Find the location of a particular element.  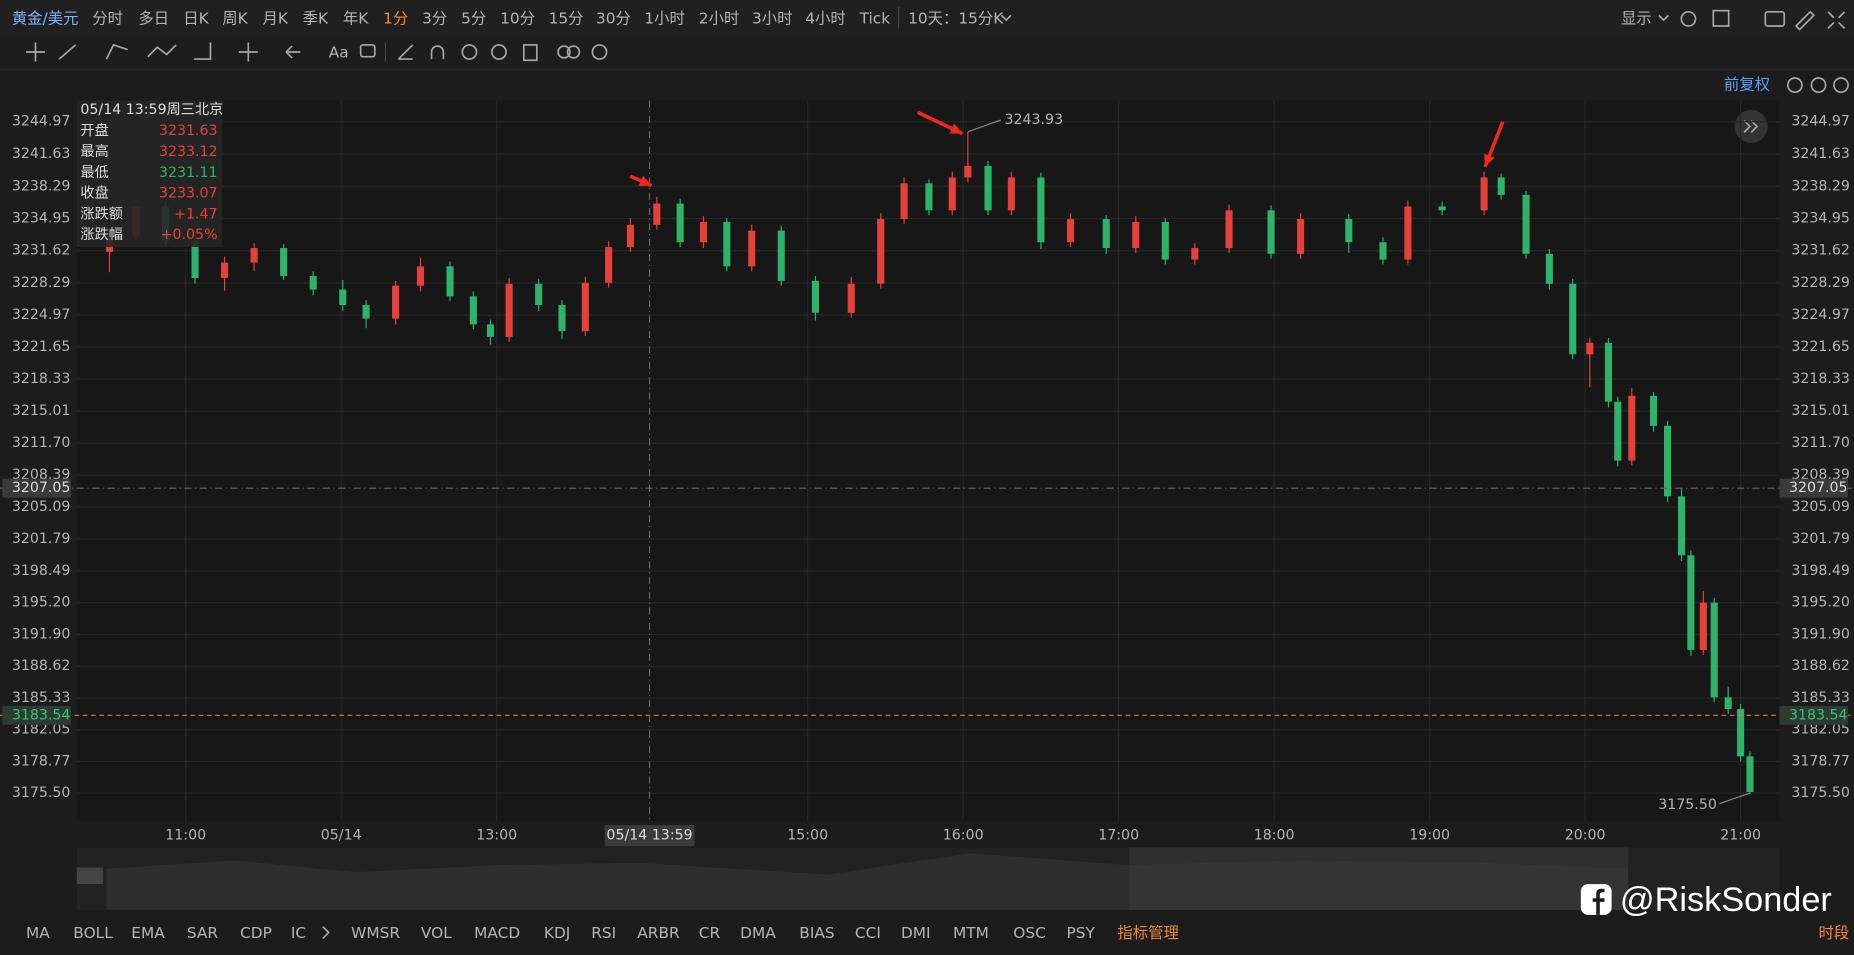

adjust-mode: 前复权 is located at coordinates (1747, 85).